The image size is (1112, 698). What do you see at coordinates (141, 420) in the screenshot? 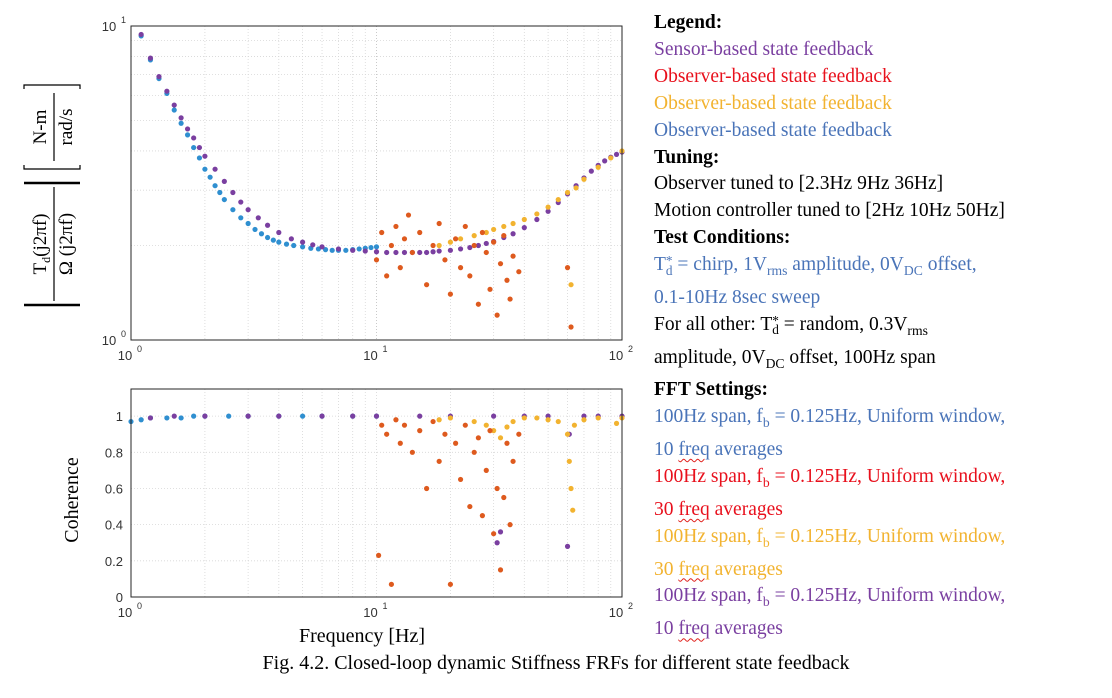
I see `point-bot-s0` at bounding box center [141, 420].